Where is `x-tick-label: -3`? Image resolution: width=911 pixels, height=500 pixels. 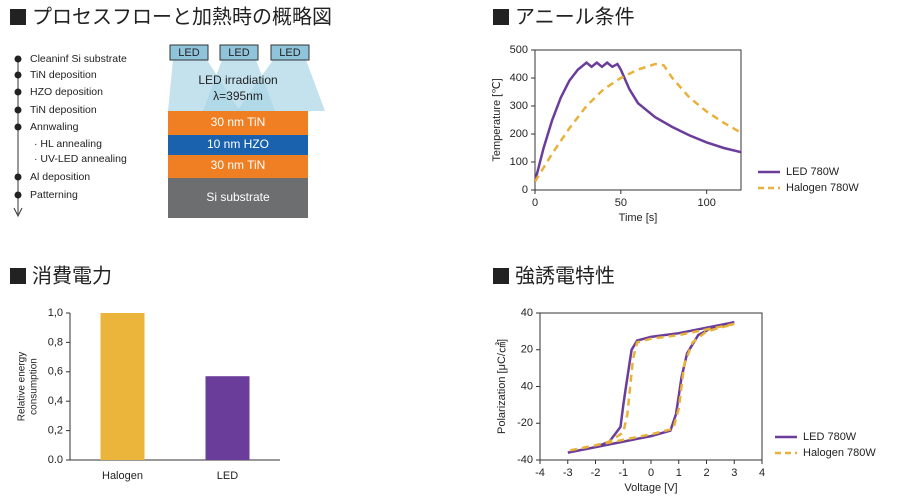
x-tick-label: -3 is located at coordinates (568, 473).